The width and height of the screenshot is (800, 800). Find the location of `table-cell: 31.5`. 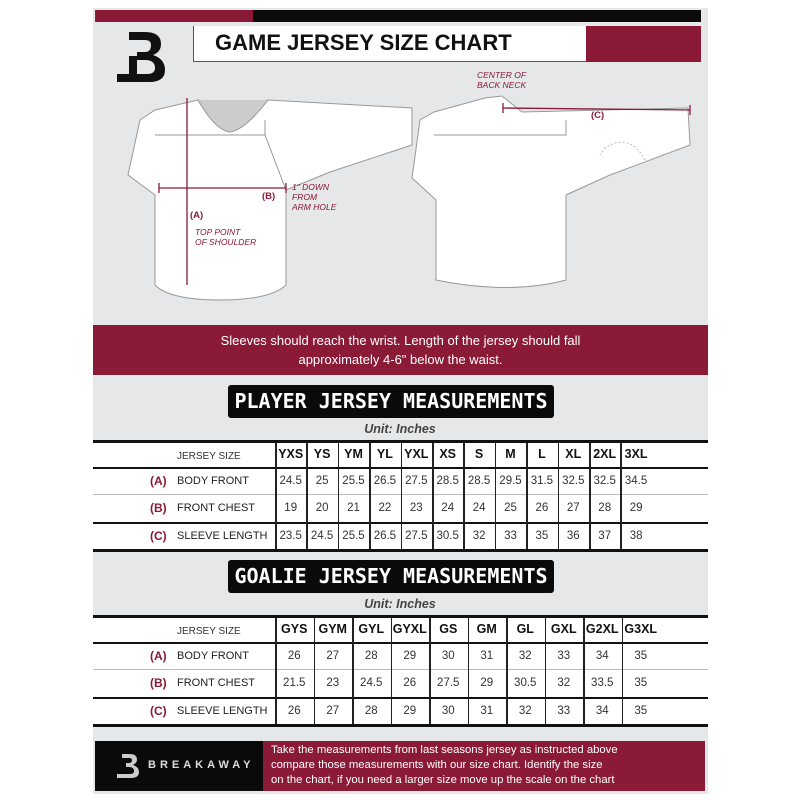

table-cell: 31.5 is located at coordinates (542, 481).